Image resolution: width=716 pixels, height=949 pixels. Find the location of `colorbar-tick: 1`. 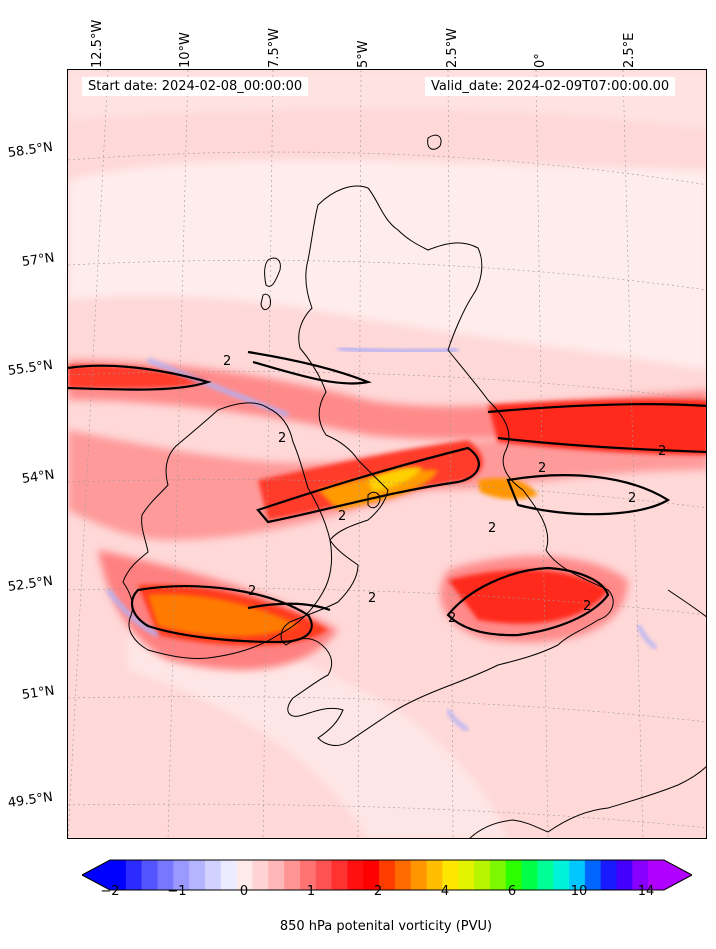

colorbar-tick: 1 is located at coordinates (311, 891).